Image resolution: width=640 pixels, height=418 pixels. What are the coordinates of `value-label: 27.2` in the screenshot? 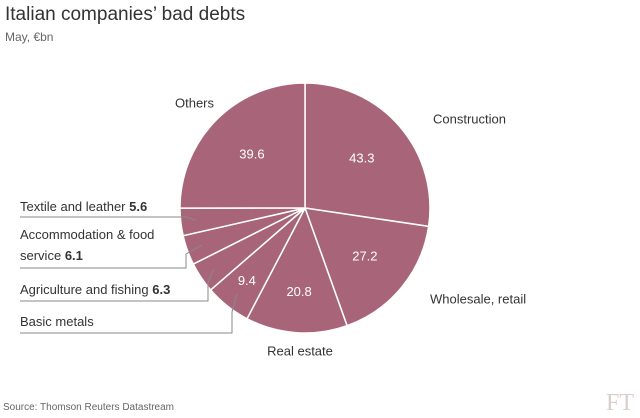 It's located at (364, 256).